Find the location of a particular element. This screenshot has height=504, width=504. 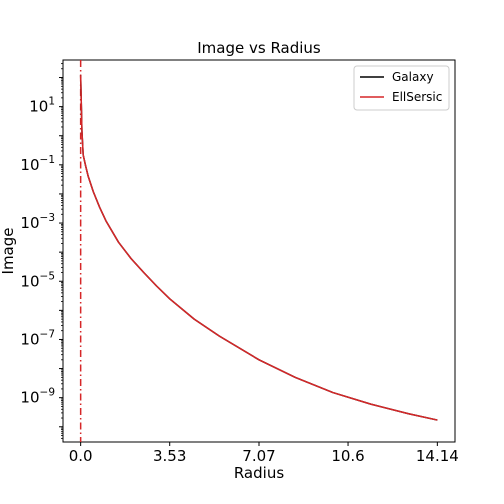

y-tick-label: 10⁻¹ is located at coordinates (37, 164).